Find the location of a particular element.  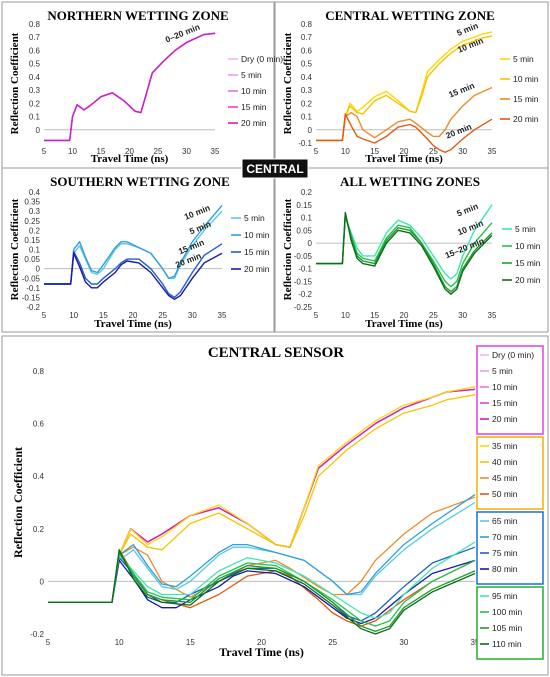

series-line-45-min is located at coordinates (262, 550).